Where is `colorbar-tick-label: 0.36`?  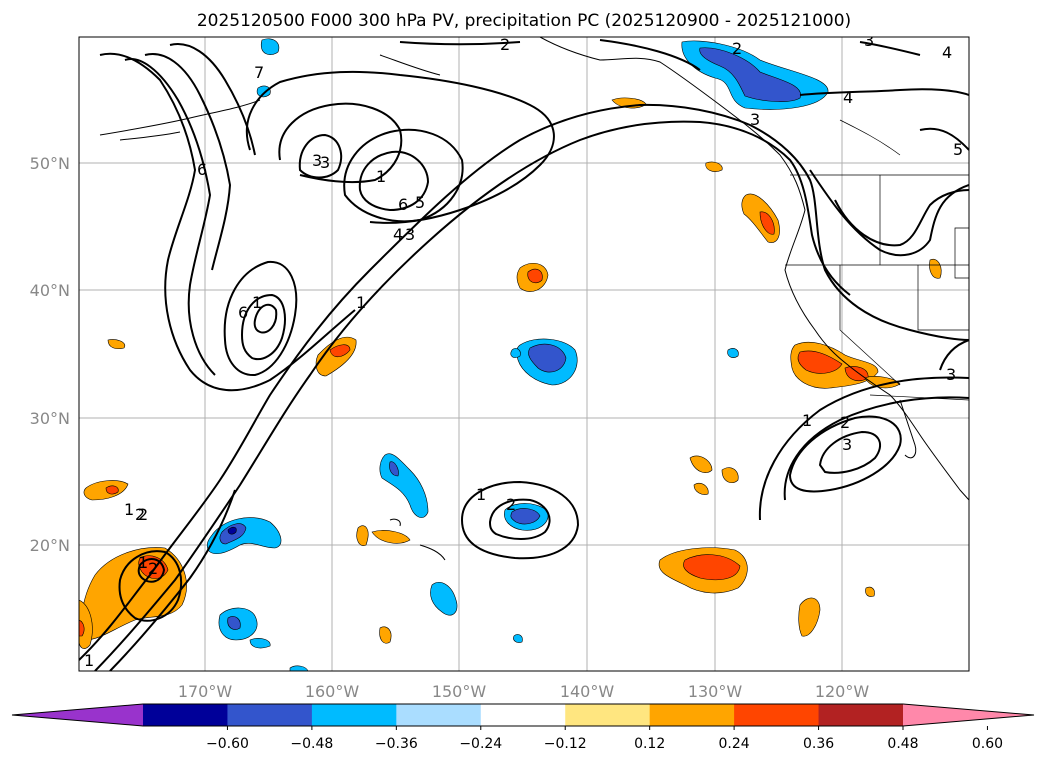 colorbar-tick-label: 0.36 is located at coordinates (818, 744).